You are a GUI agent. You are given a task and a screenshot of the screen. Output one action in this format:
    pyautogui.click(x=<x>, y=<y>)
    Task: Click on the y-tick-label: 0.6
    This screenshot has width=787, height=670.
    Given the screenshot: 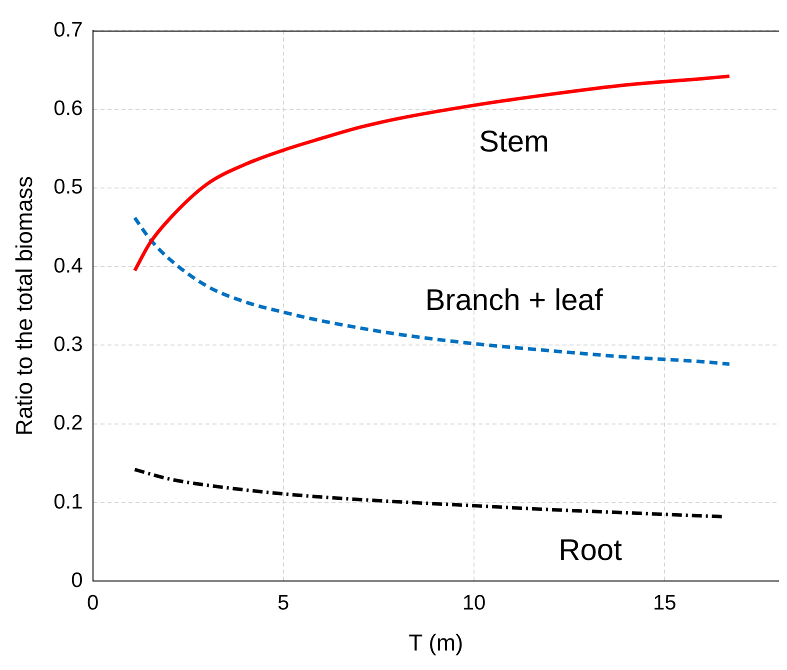 What is the action you would take?
    pyautogui.click(x=68, y=108)
    